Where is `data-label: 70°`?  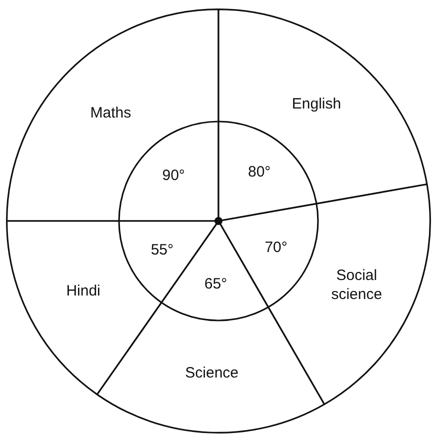 data-label: 70° is located at coordinates (276, 247).